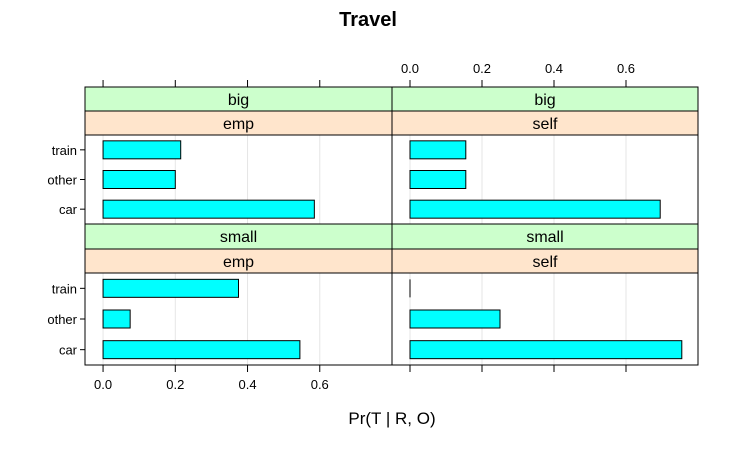  Describe the element at coordinates (455, 319) in the screenshot. I see `bar-small-self-other` at that location.